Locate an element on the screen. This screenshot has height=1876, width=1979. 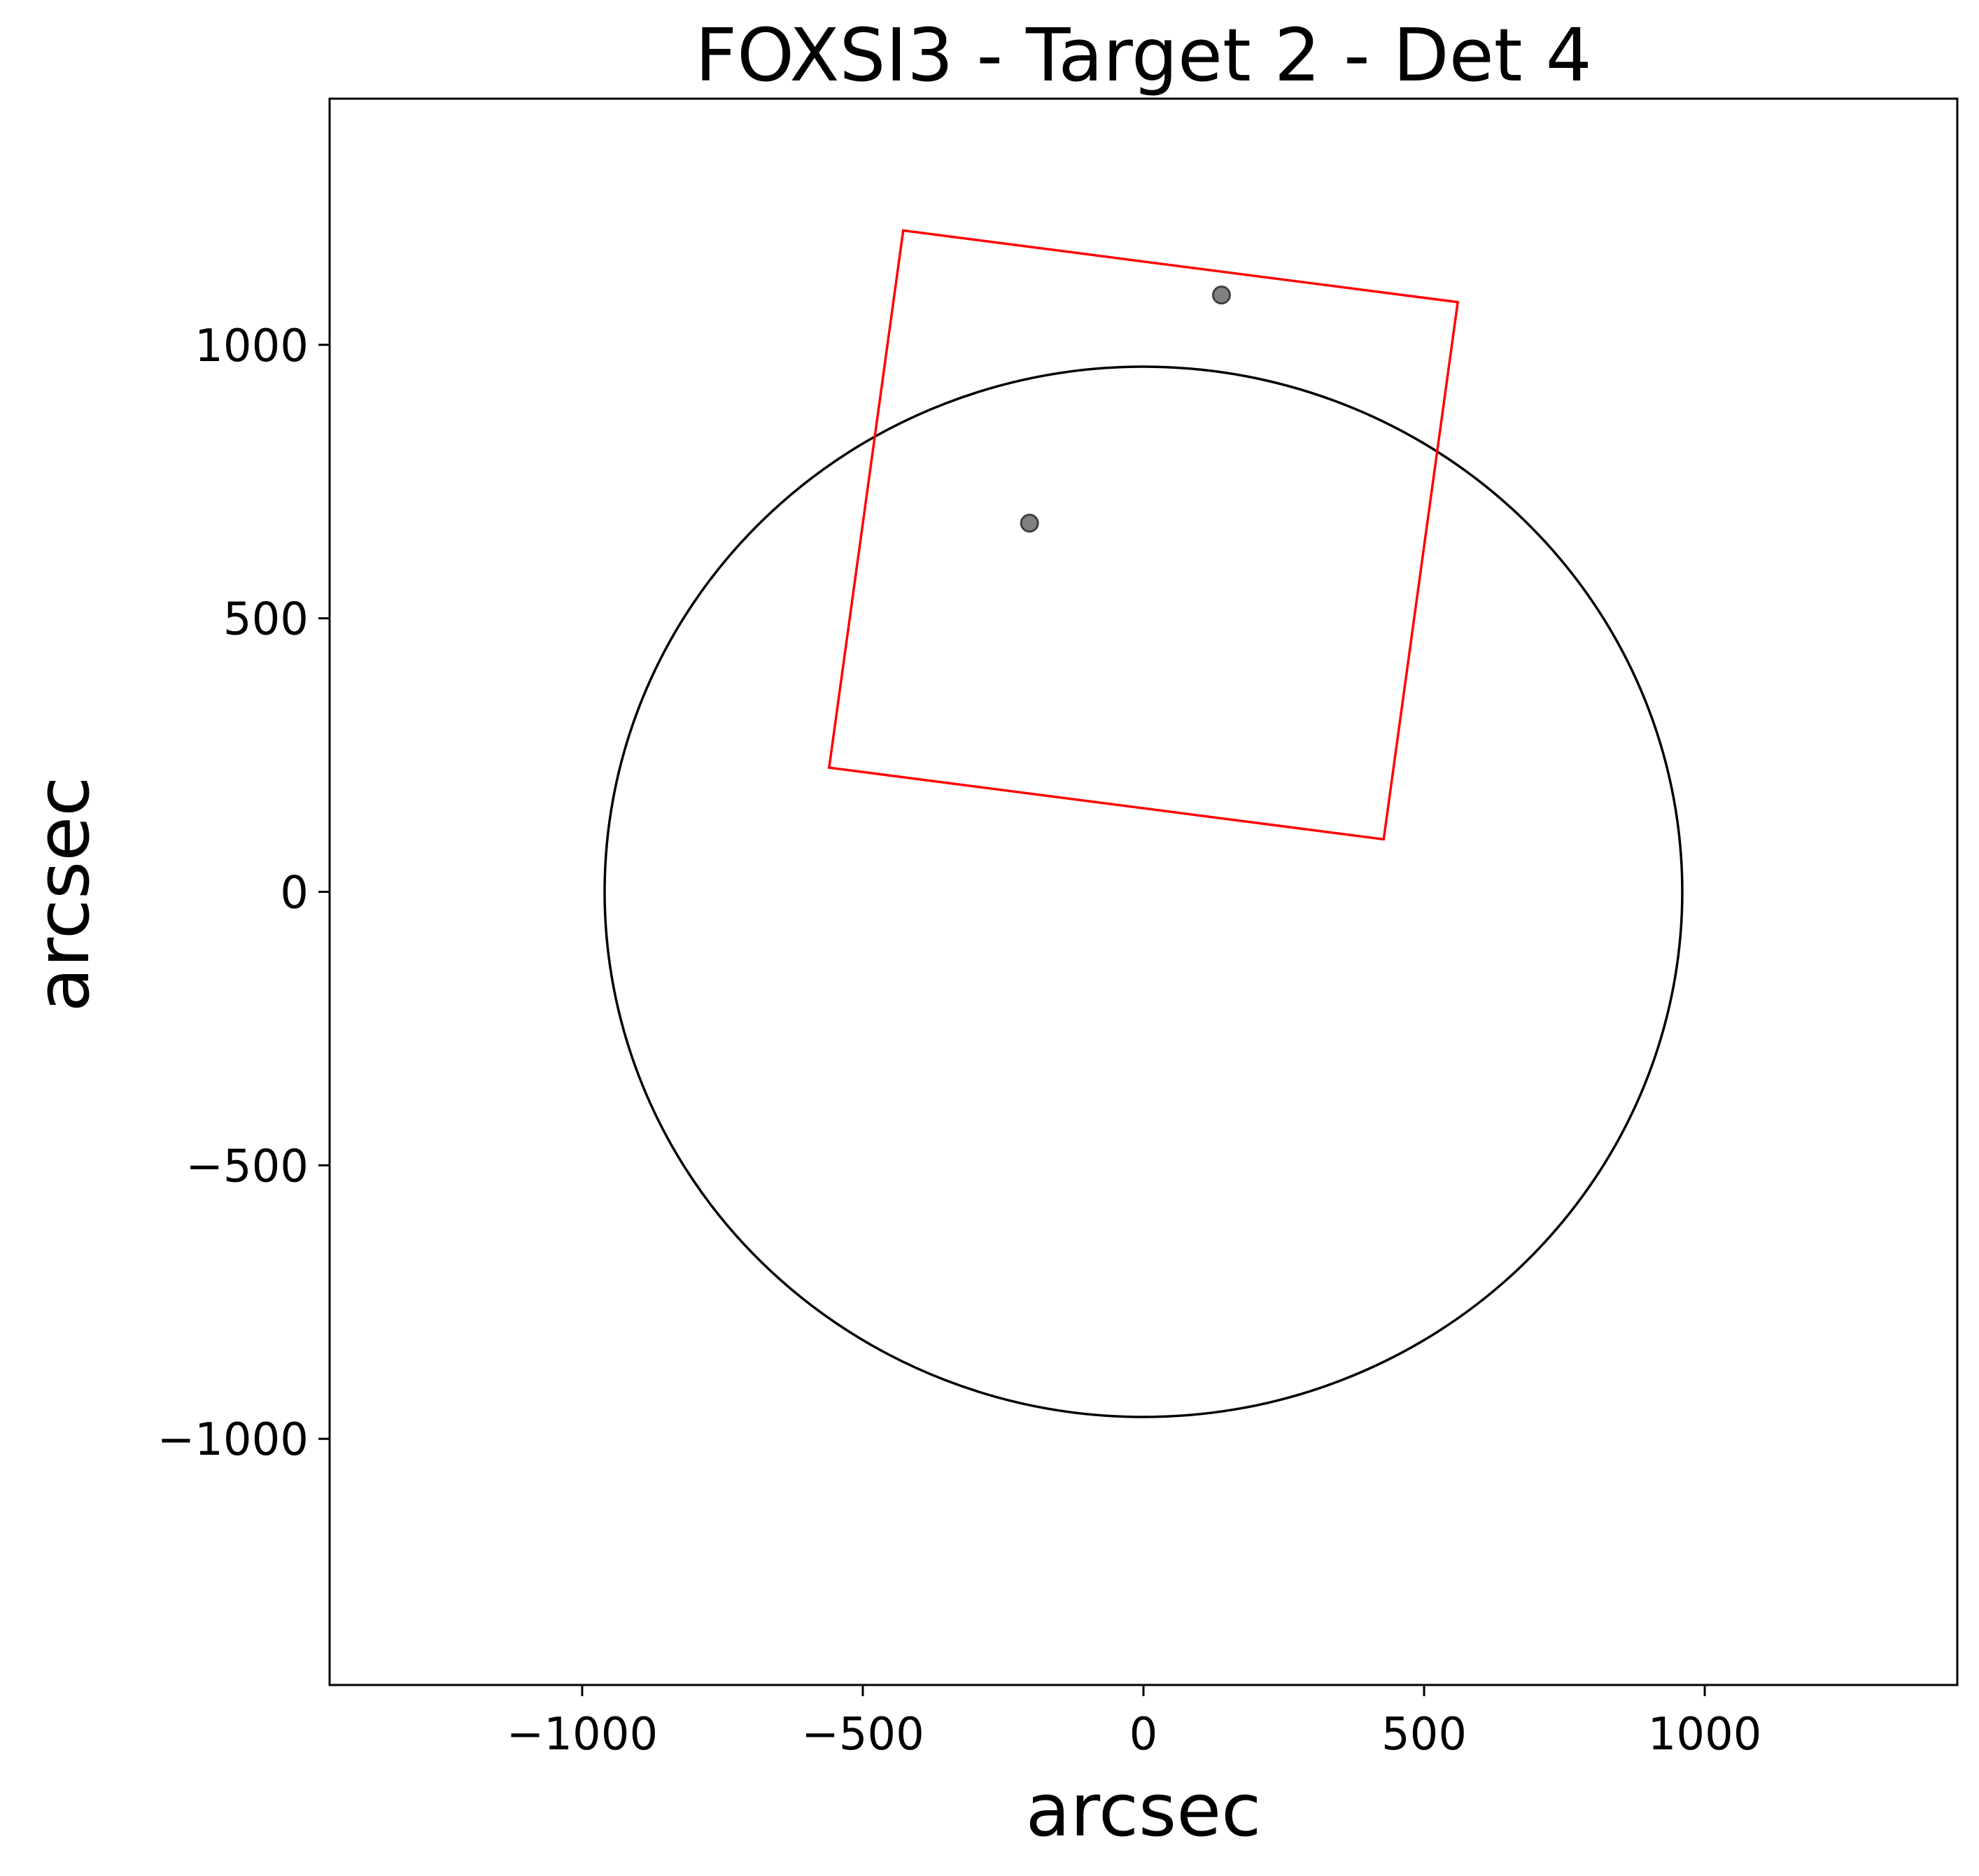
y-tick-label: 1000 is located at coordinates (252, 346).